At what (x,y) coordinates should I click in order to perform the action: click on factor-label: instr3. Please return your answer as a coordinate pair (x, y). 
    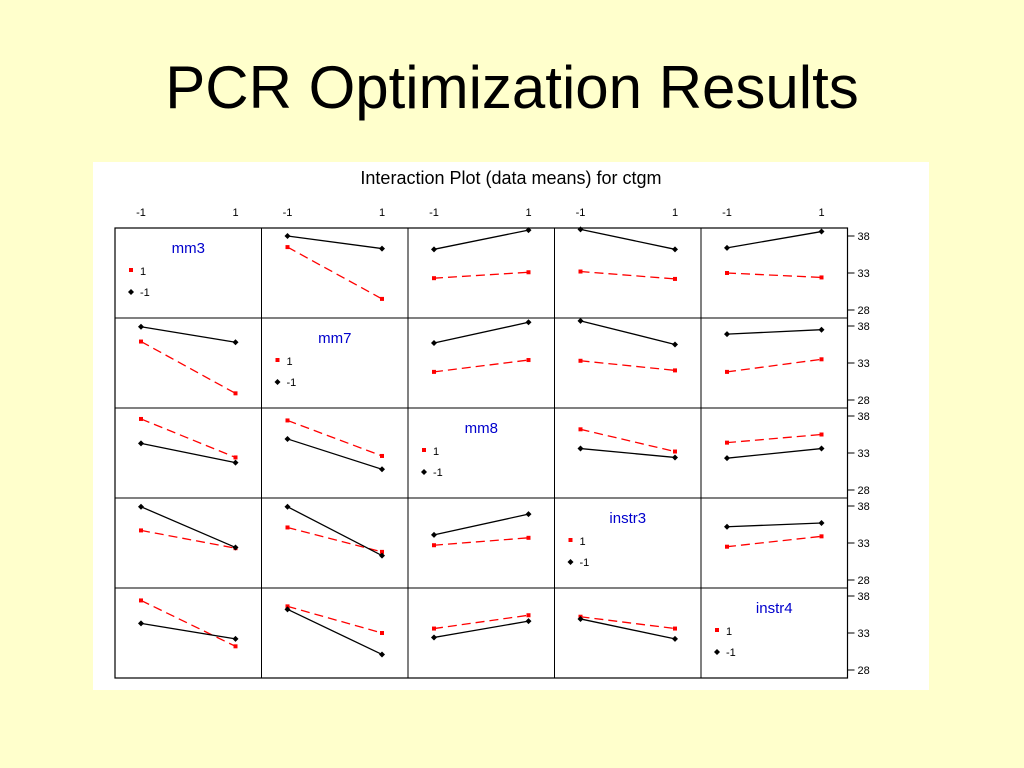
    Looking at the image, I should click on (627, 518).